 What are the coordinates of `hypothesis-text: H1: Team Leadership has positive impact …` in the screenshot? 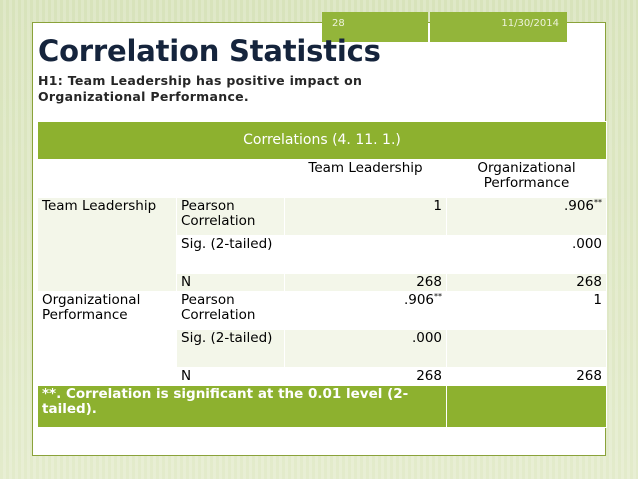 It's located at (200, 88).